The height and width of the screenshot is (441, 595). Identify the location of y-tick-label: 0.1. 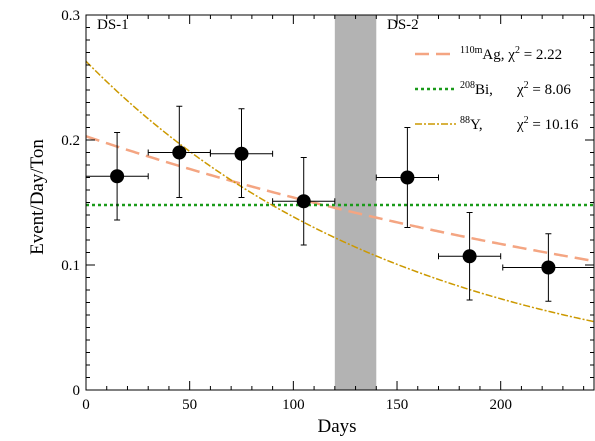
(70, 266).